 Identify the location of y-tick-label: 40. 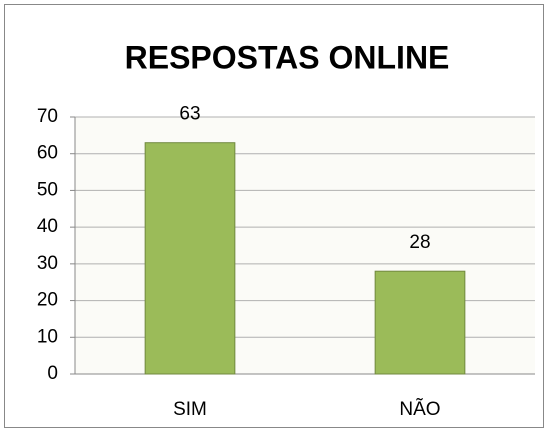
(47, 226).